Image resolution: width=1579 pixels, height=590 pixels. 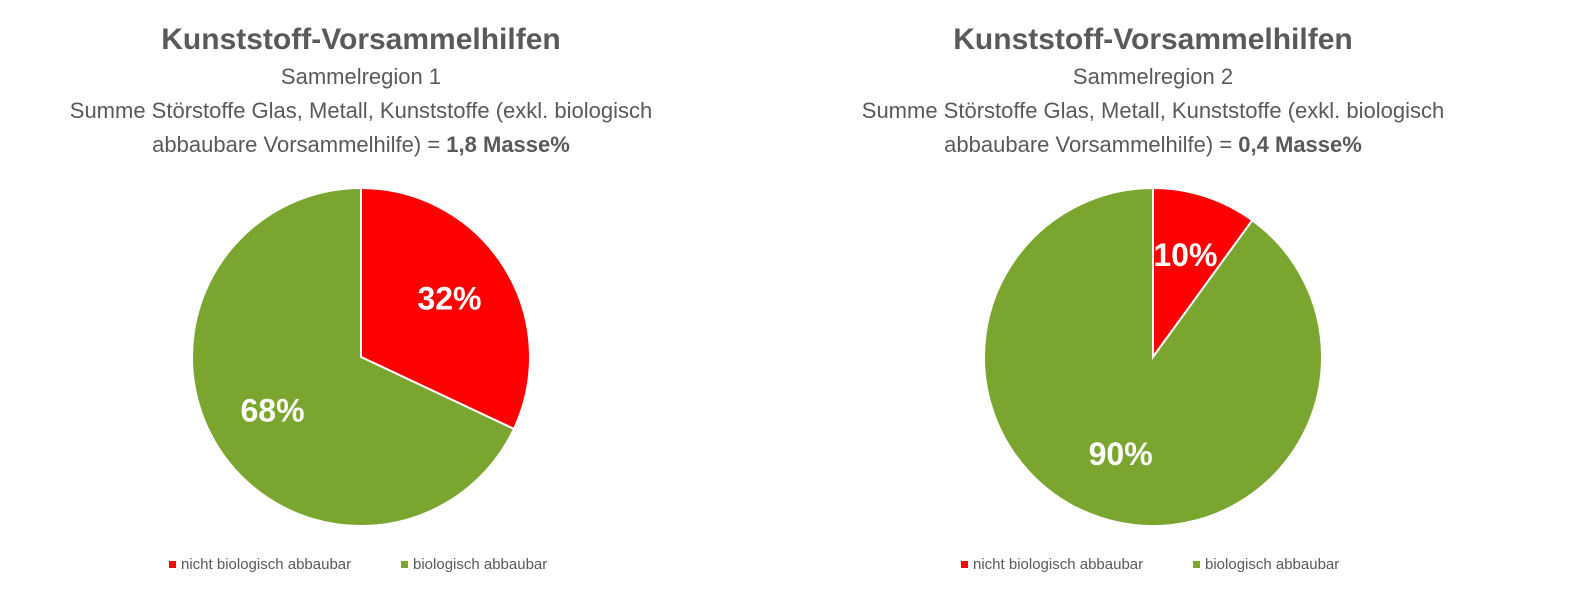 What do you see at coordinates (361, 76) in the screenshot?
I see `chart-subtitle: Sammelregion 1` at bounding box center [361, 76].